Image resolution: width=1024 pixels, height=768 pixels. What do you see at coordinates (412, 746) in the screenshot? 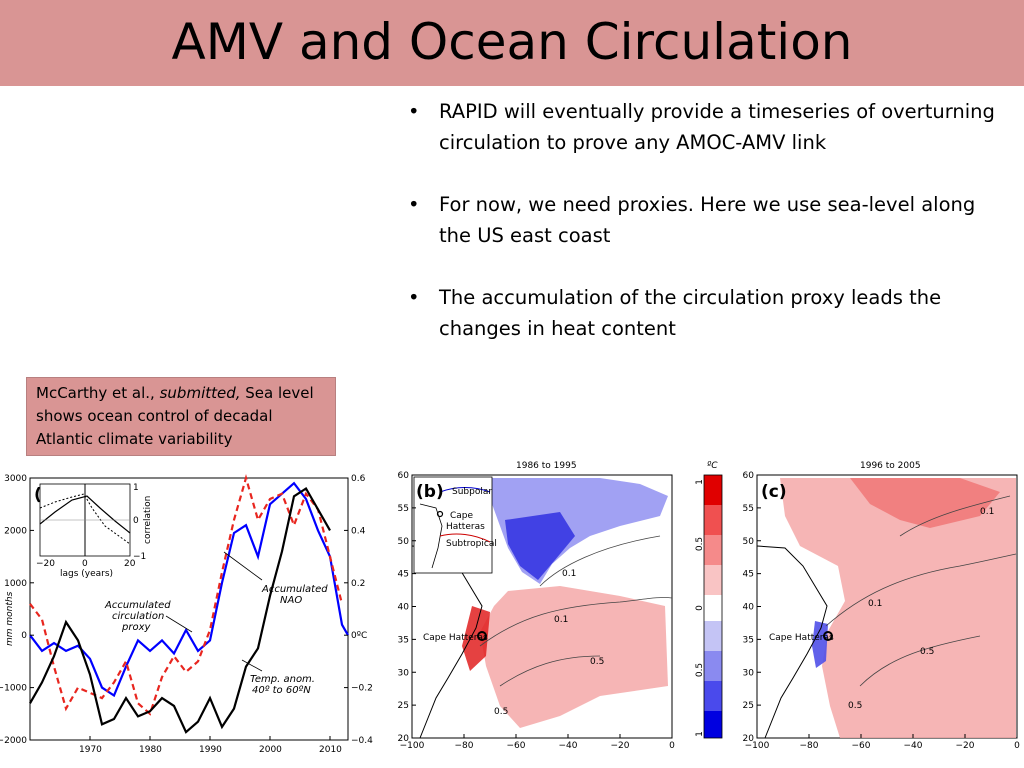
I see `panel-b-x-tick-0: −100` at bounding box center [412, 746].